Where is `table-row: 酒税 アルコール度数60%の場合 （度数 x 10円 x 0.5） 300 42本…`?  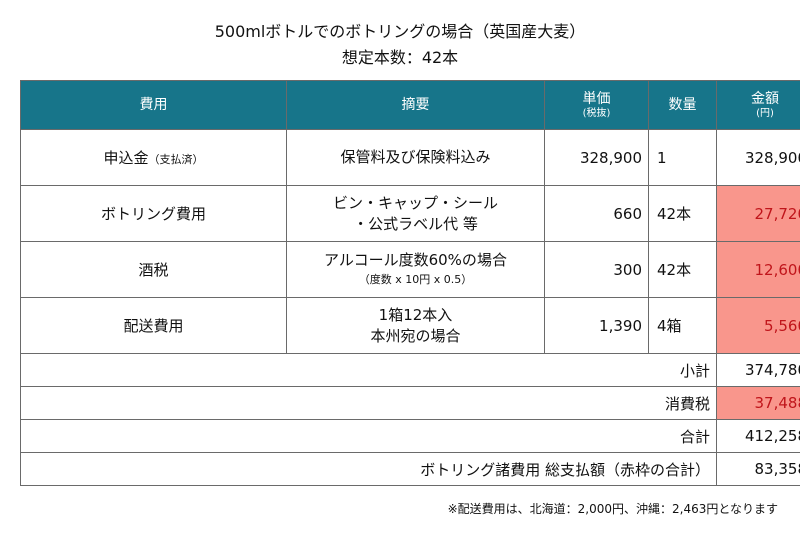
table-row: 酒税 アルコール度数60%の場合 （度数 x 10円 x 0.5） 300 42本… is located at coordinates (410, 269).